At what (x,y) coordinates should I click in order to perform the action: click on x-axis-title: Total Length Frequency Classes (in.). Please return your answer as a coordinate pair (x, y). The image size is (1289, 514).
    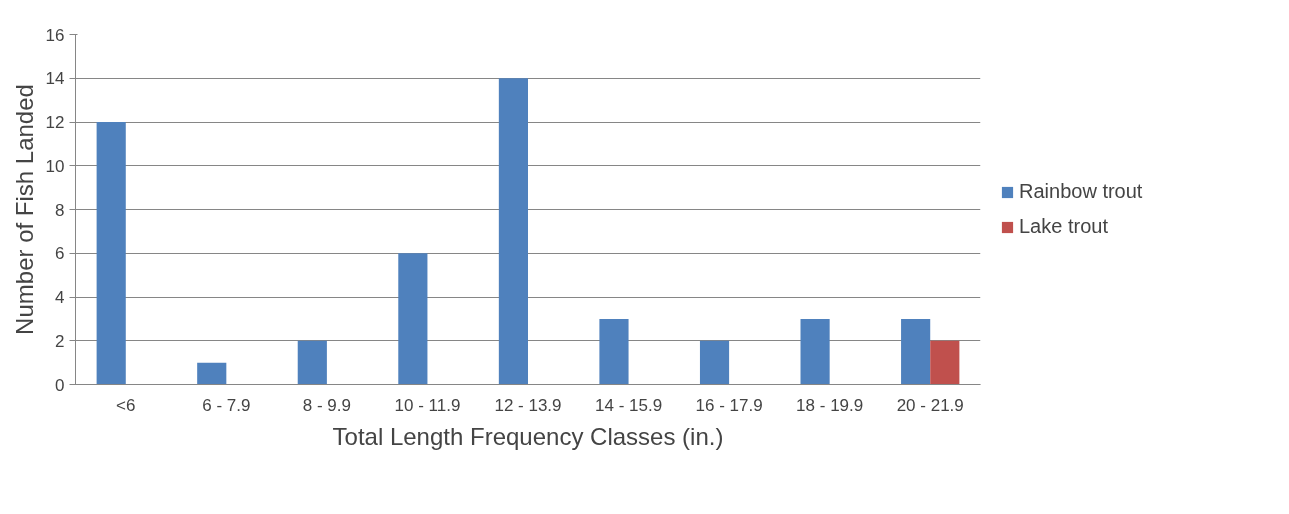
    Looking at the image, I should click on (528, 436).